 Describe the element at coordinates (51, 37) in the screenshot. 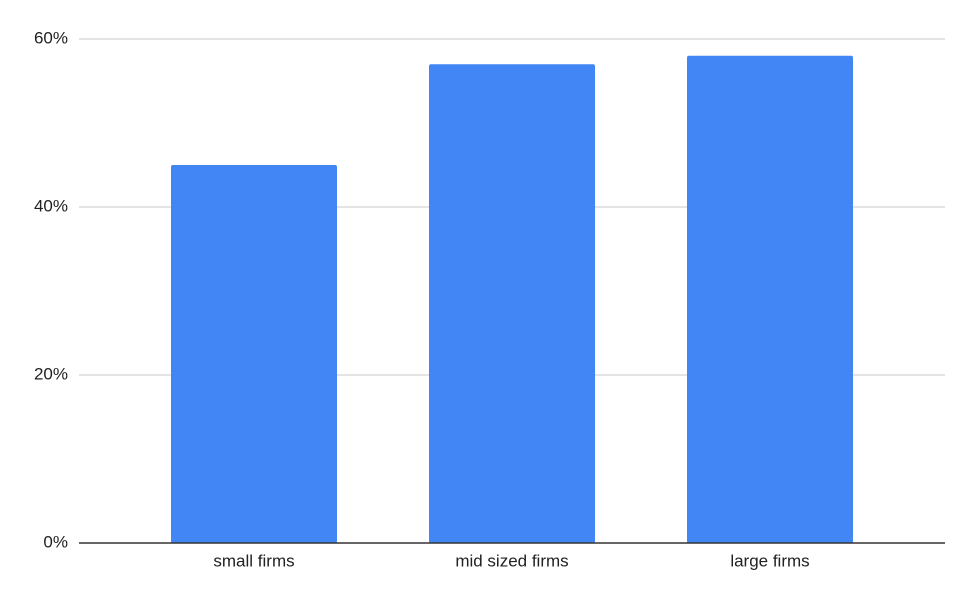

I see `y-tick-label: 60%` at that location.